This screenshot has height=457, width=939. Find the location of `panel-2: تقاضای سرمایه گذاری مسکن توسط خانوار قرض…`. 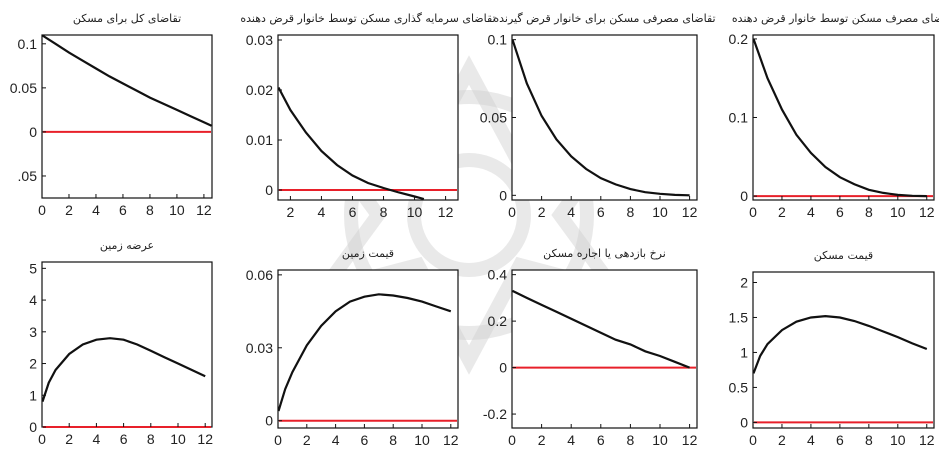

panel-2: تقاضای سرمایه گذاری مسکن توسط خانوار قرض… is located at coordinates (367, 116).